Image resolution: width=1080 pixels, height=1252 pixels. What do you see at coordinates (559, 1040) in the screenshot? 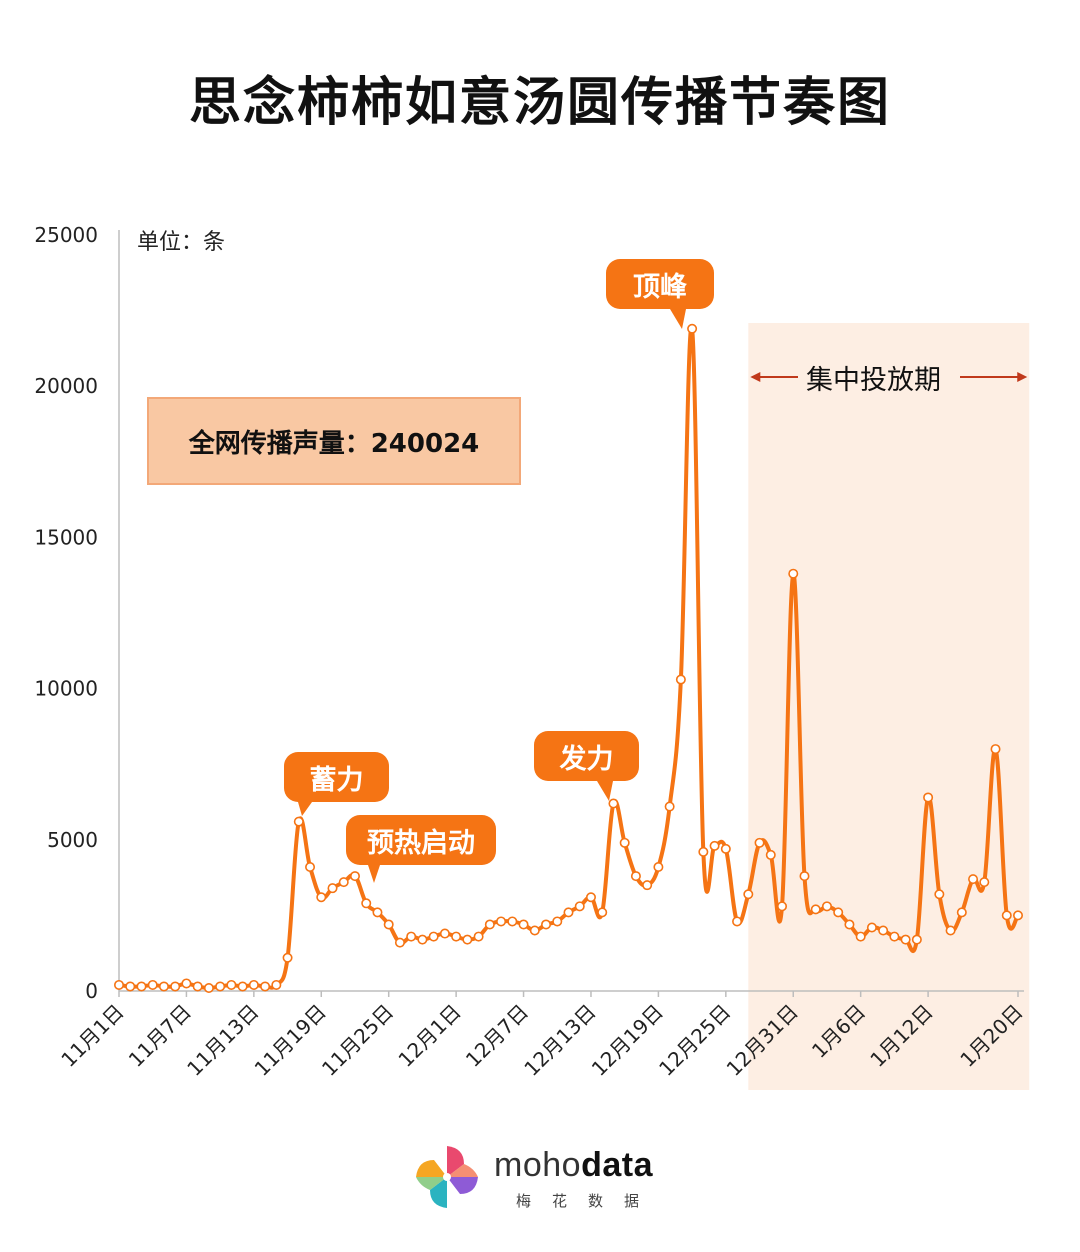
I see `x-tick-label: 12月13日` at bounding box center [559, 1040].